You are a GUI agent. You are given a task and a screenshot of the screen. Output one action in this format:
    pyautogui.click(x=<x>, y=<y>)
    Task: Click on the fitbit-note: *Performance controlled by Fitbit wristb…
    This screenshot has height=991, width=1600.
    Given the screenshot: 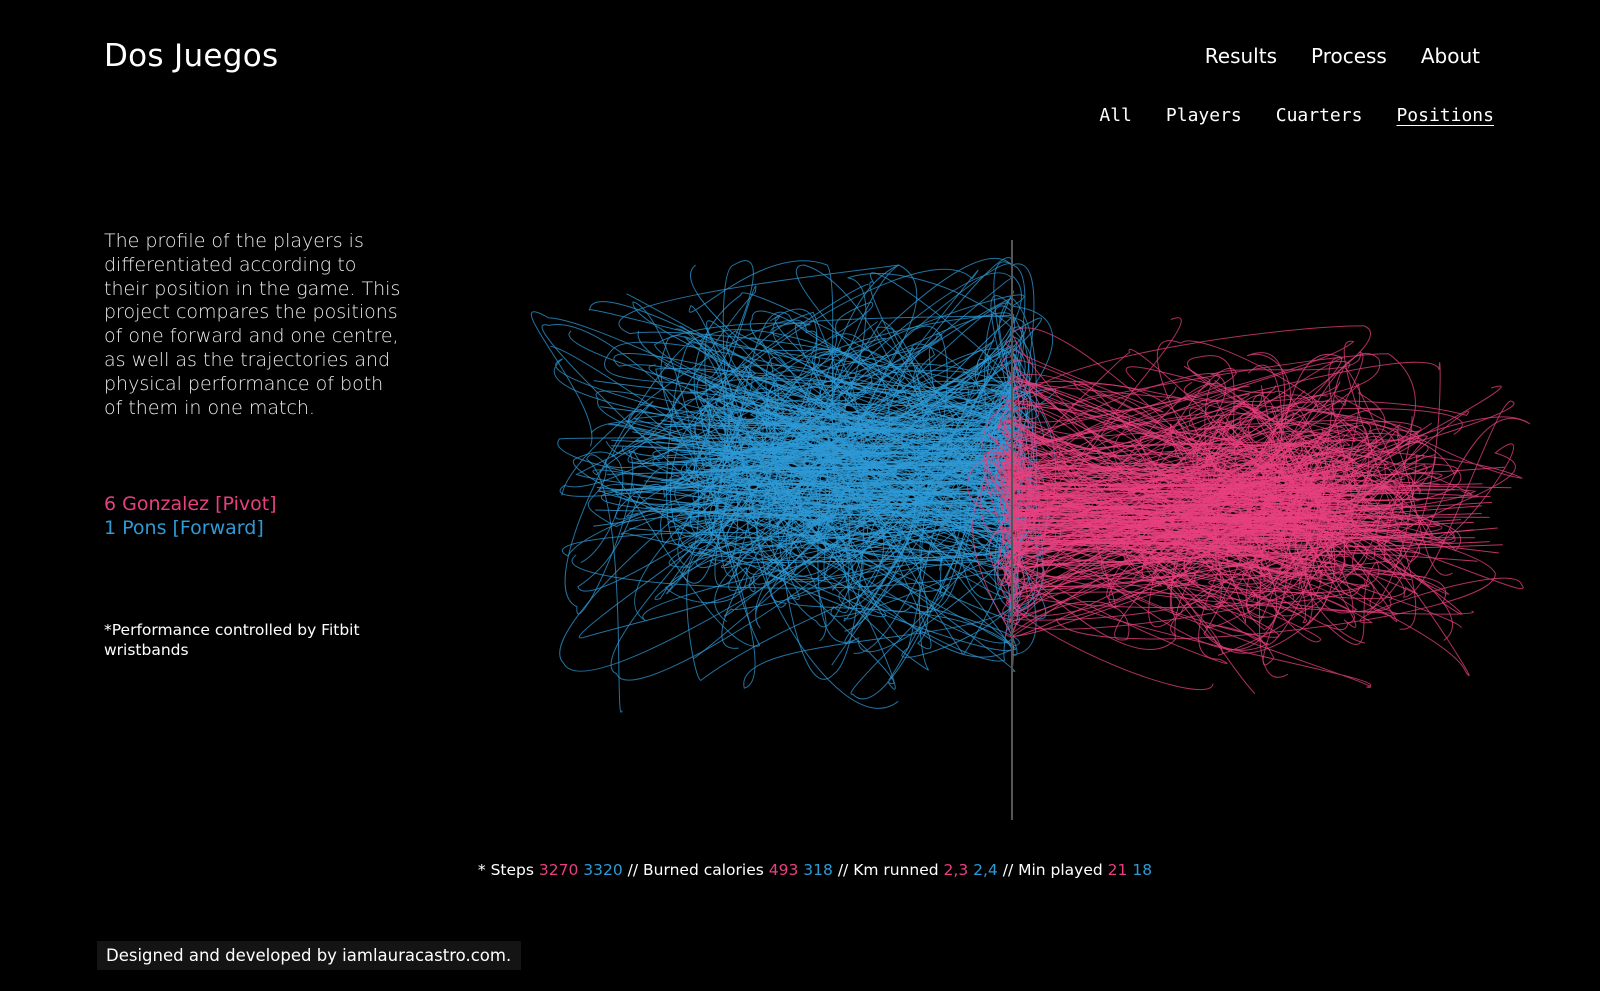 What is the action you would take?
    pyautogui.click(x=232, y=640)
    